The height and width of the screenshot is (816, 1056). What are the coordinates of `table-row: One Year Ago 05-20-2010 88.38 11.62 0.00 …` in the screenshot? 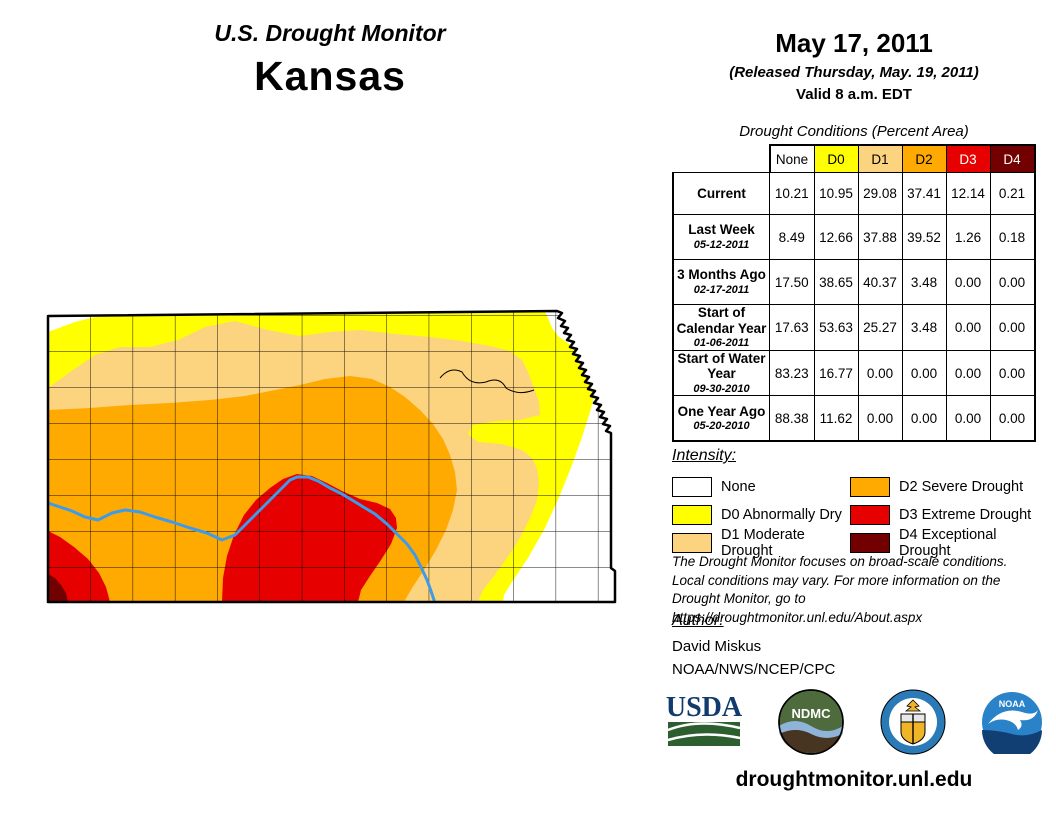 It's located at (854, 419).